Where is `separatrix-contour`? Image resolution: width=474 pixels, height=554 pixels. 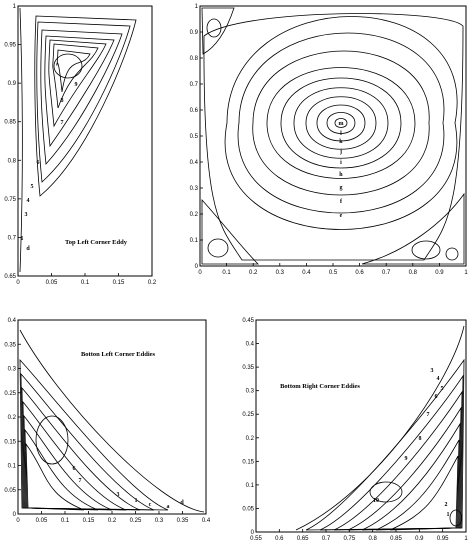 separatrix-contour is located at coordinates (112, 421).